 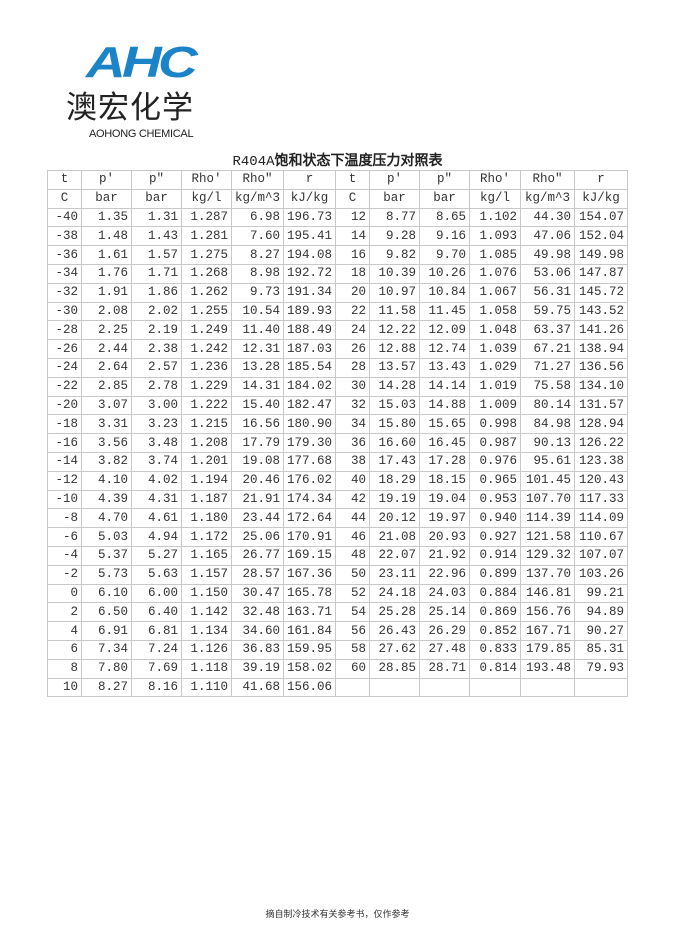 I want to click on table-cell: -34, so click(x=64, y=273).